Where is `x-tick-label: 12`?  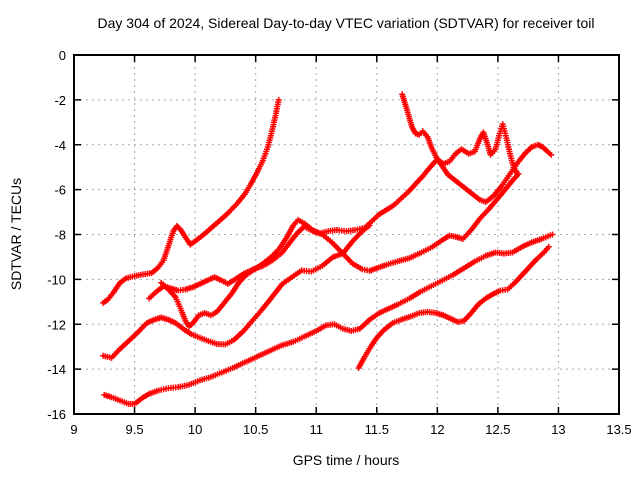 x-tick-label: 12 is located at coordinates (437, 429).